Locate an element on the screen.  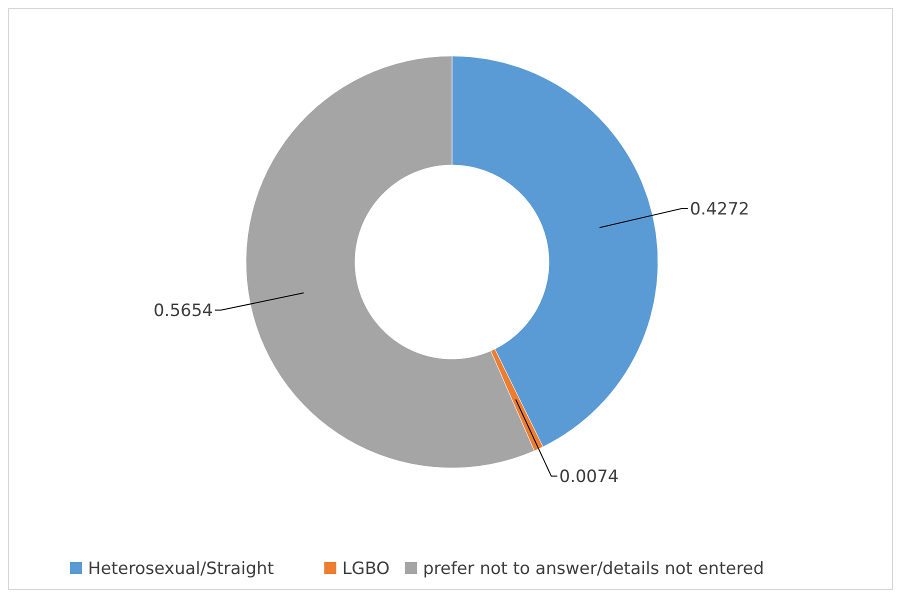
legend-label: LGBO is located at coordinates (366, 568).